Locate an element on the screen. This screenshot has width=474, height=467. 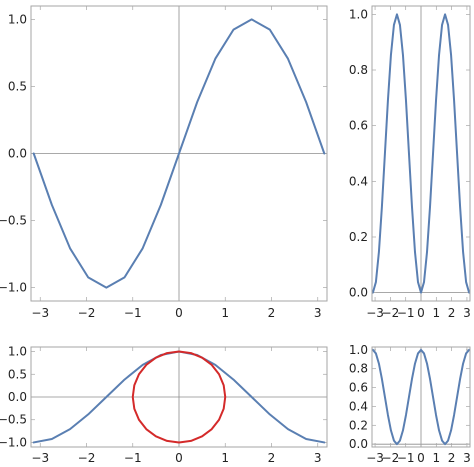
top-left-x-tick-label: 2 is located at coordinates (272, 313).